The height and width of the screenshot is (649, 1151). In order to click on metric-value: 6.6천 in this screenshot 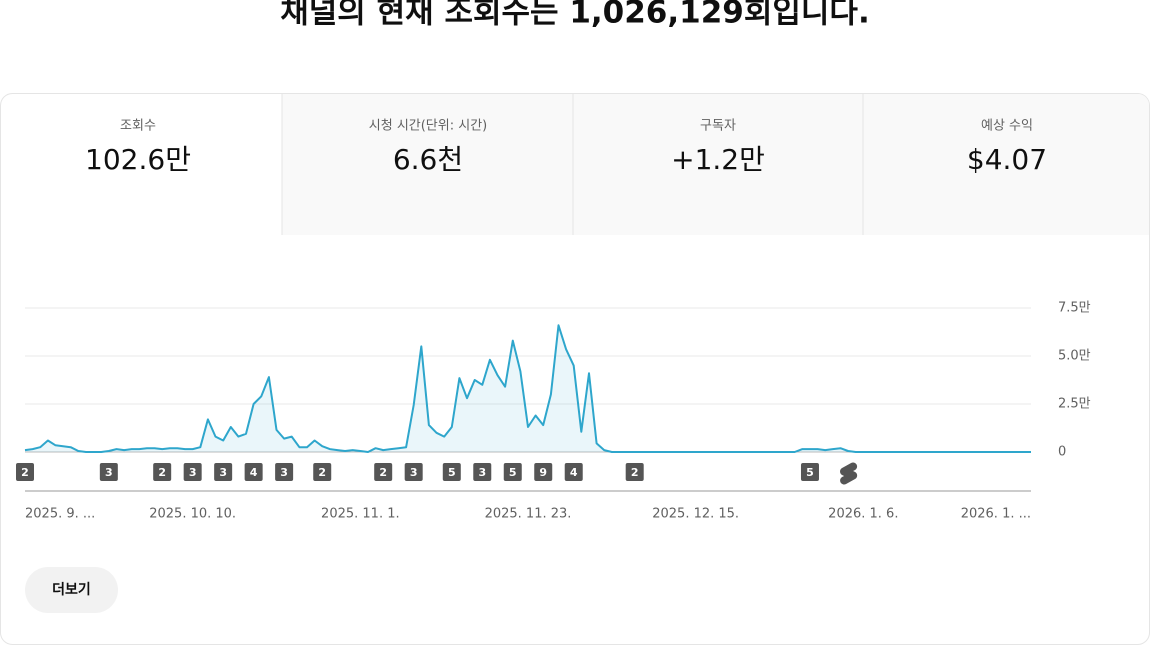, I will do `click(428, 159)`.